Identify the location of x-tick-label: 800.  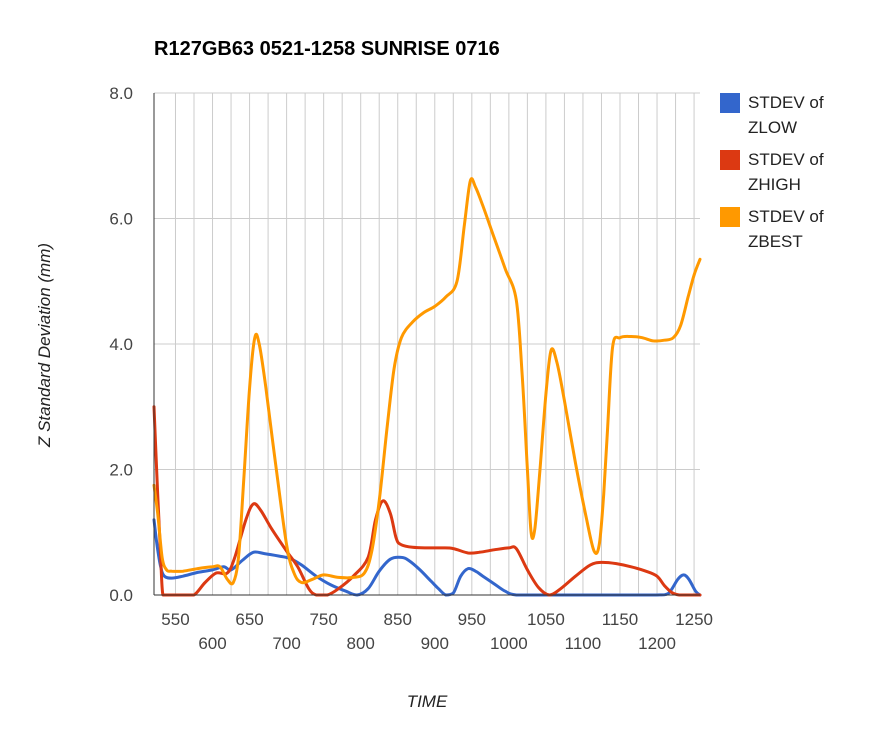
(361, 643).